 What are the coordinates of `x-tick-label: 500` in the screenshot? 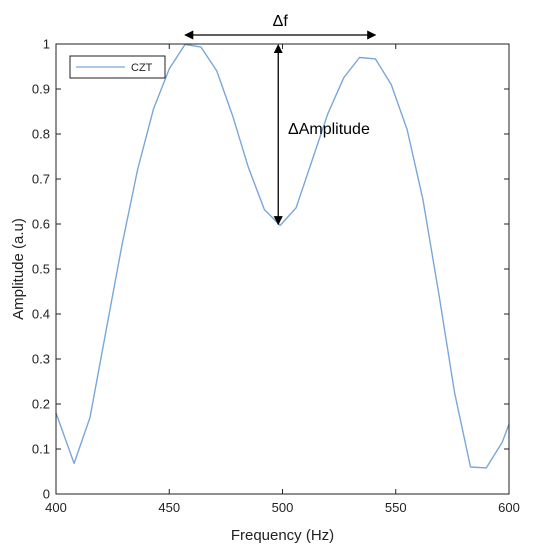 It's located at (283, 507).